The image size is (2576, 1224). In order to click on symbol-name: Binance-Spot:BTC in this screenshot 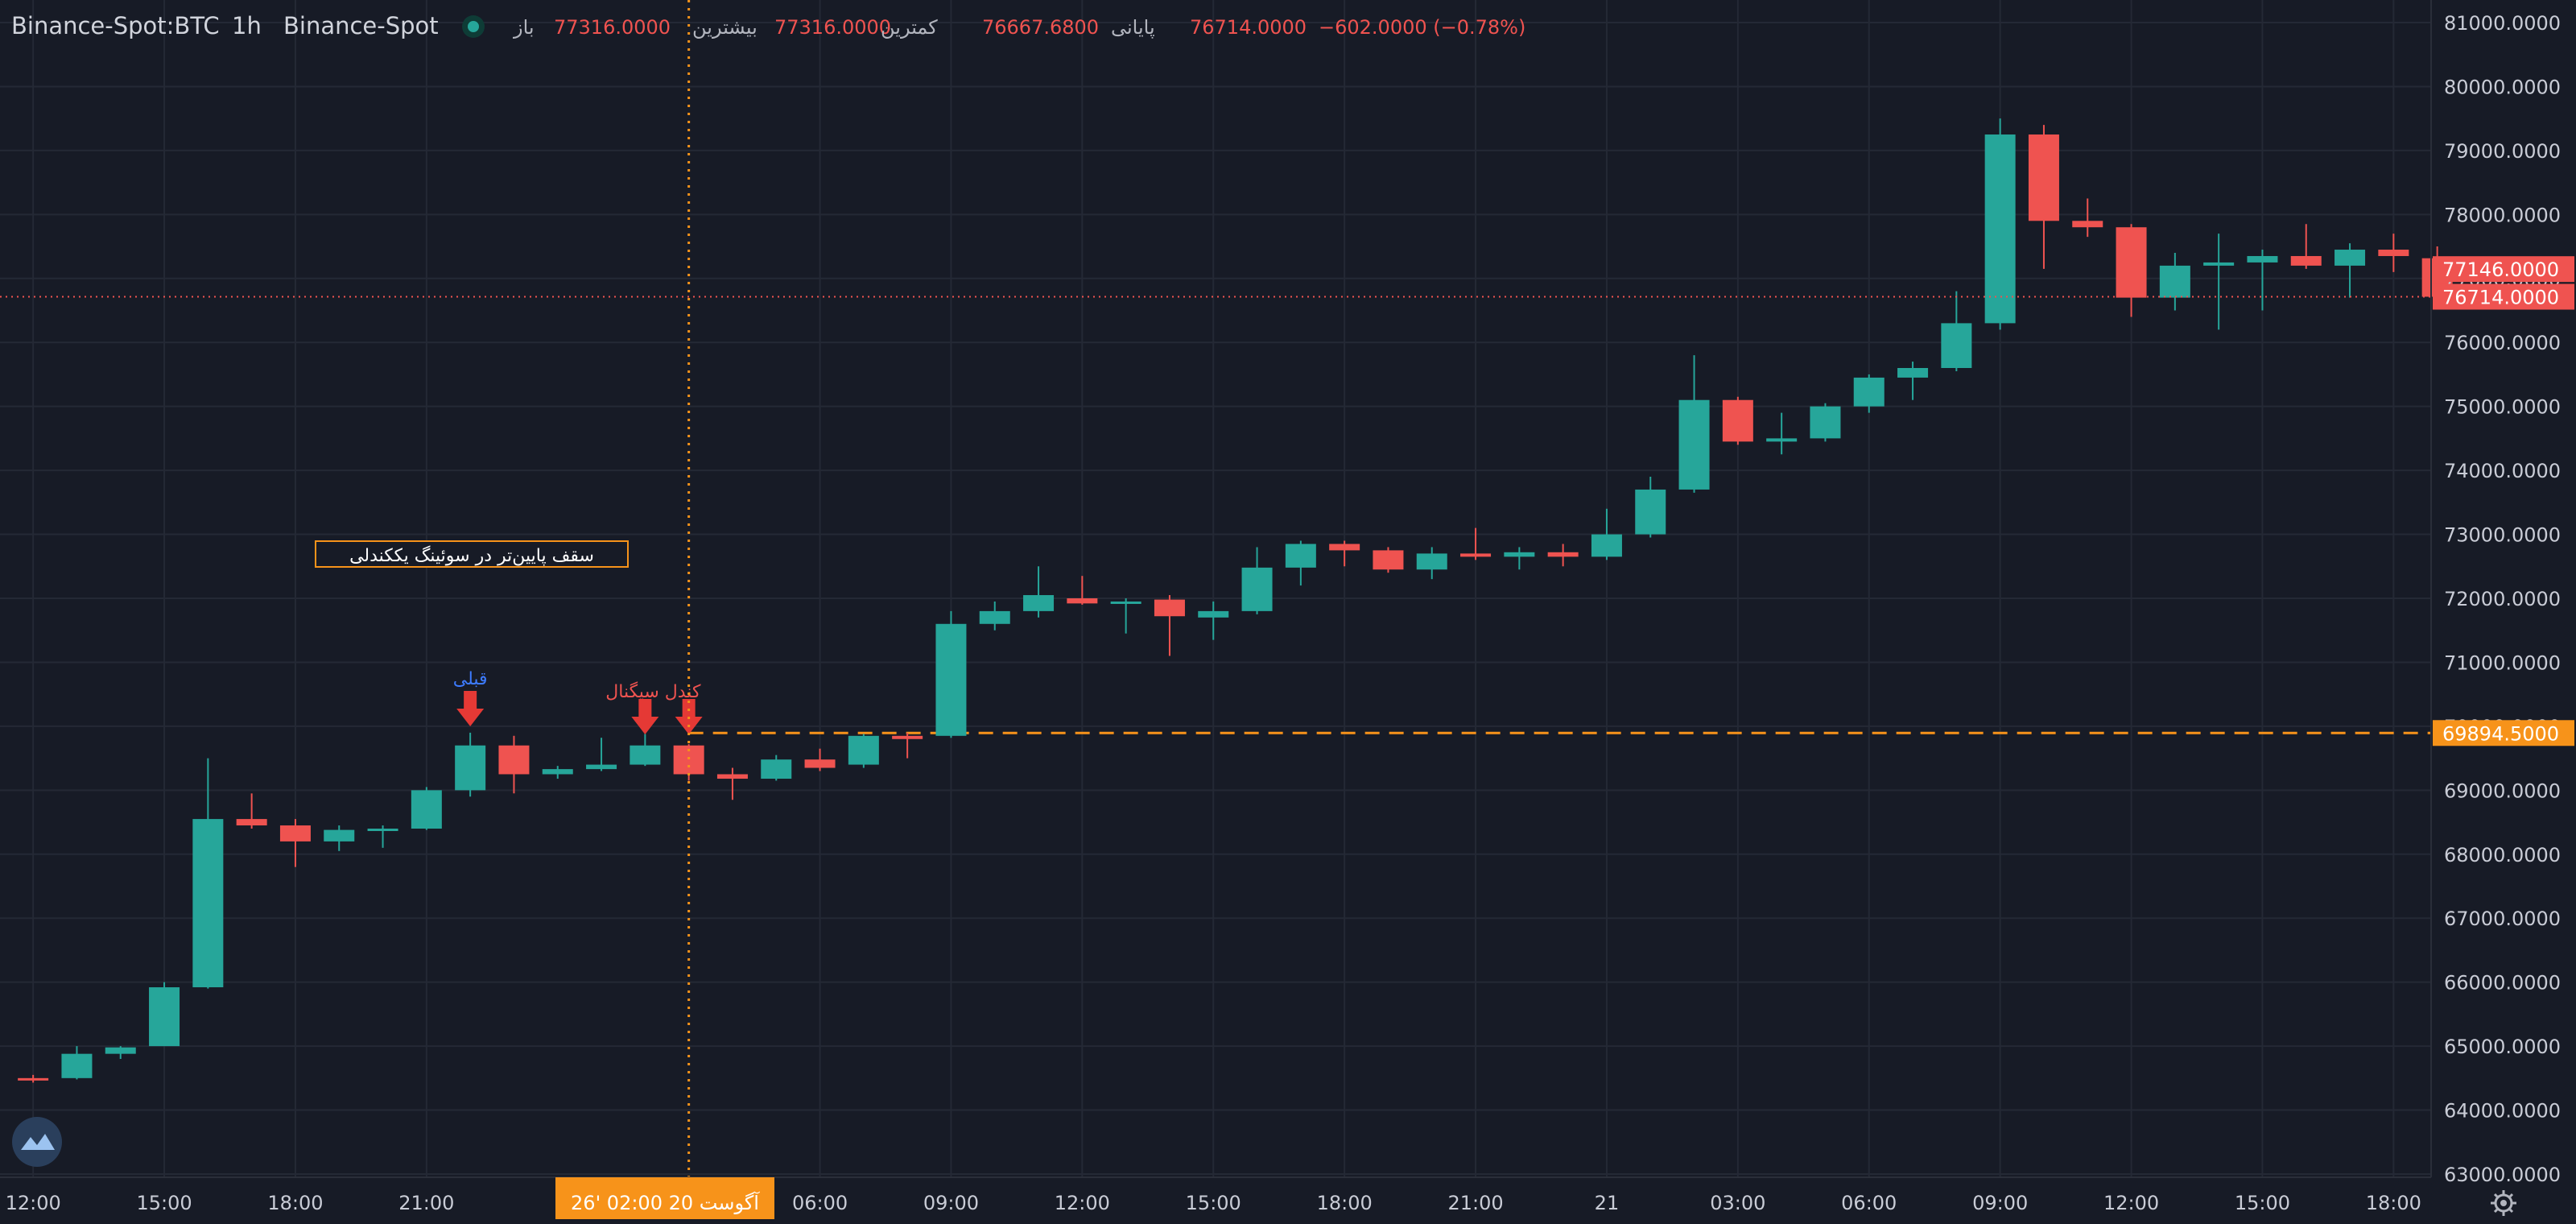, I will do `click(116, 25)`.